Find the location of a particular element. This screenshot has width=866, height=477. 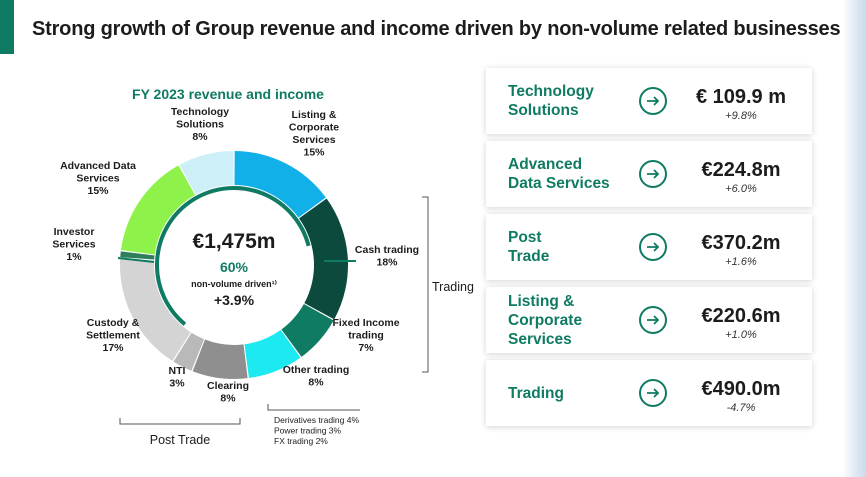

segment-label-technology-solutions: Technology Solutions 8% is located at coordinates (200, 124).